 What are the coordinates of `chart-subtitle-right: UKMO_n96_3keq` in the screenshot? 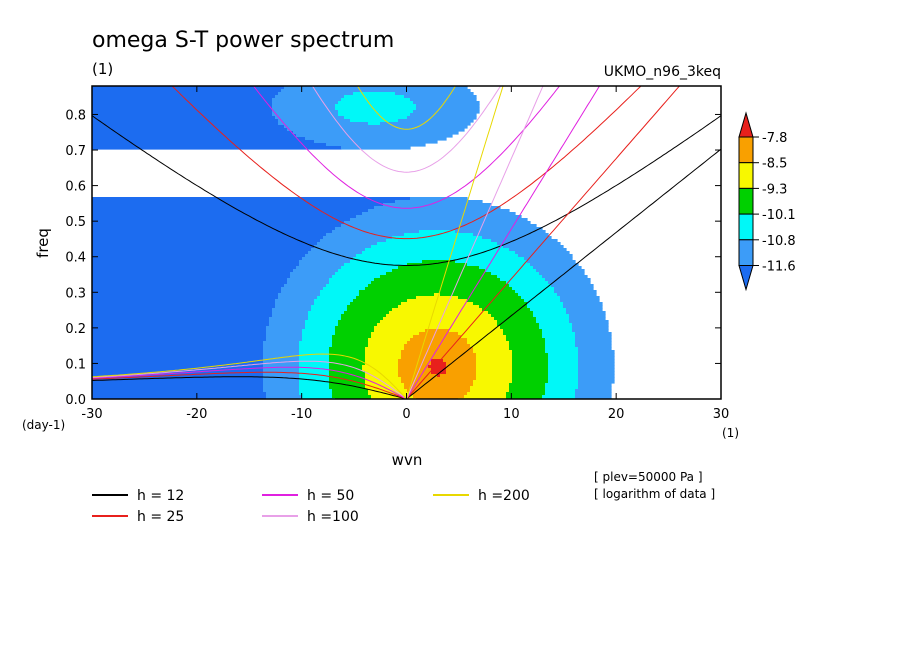 It's located at (662, 72).